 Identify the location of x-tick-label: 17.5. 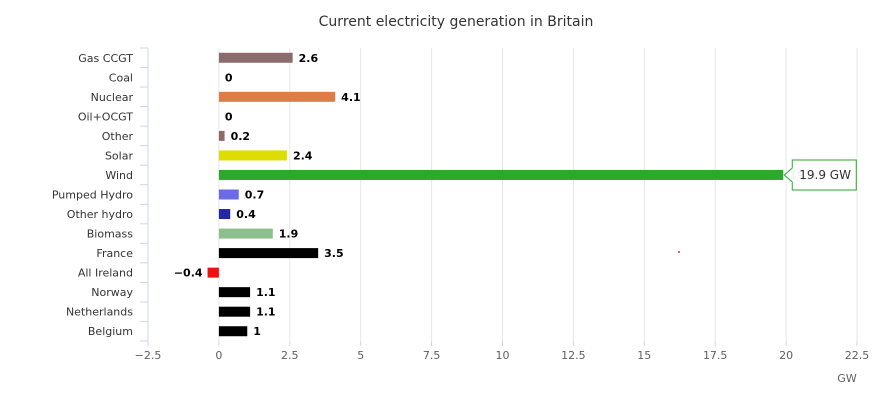
(715, 355).